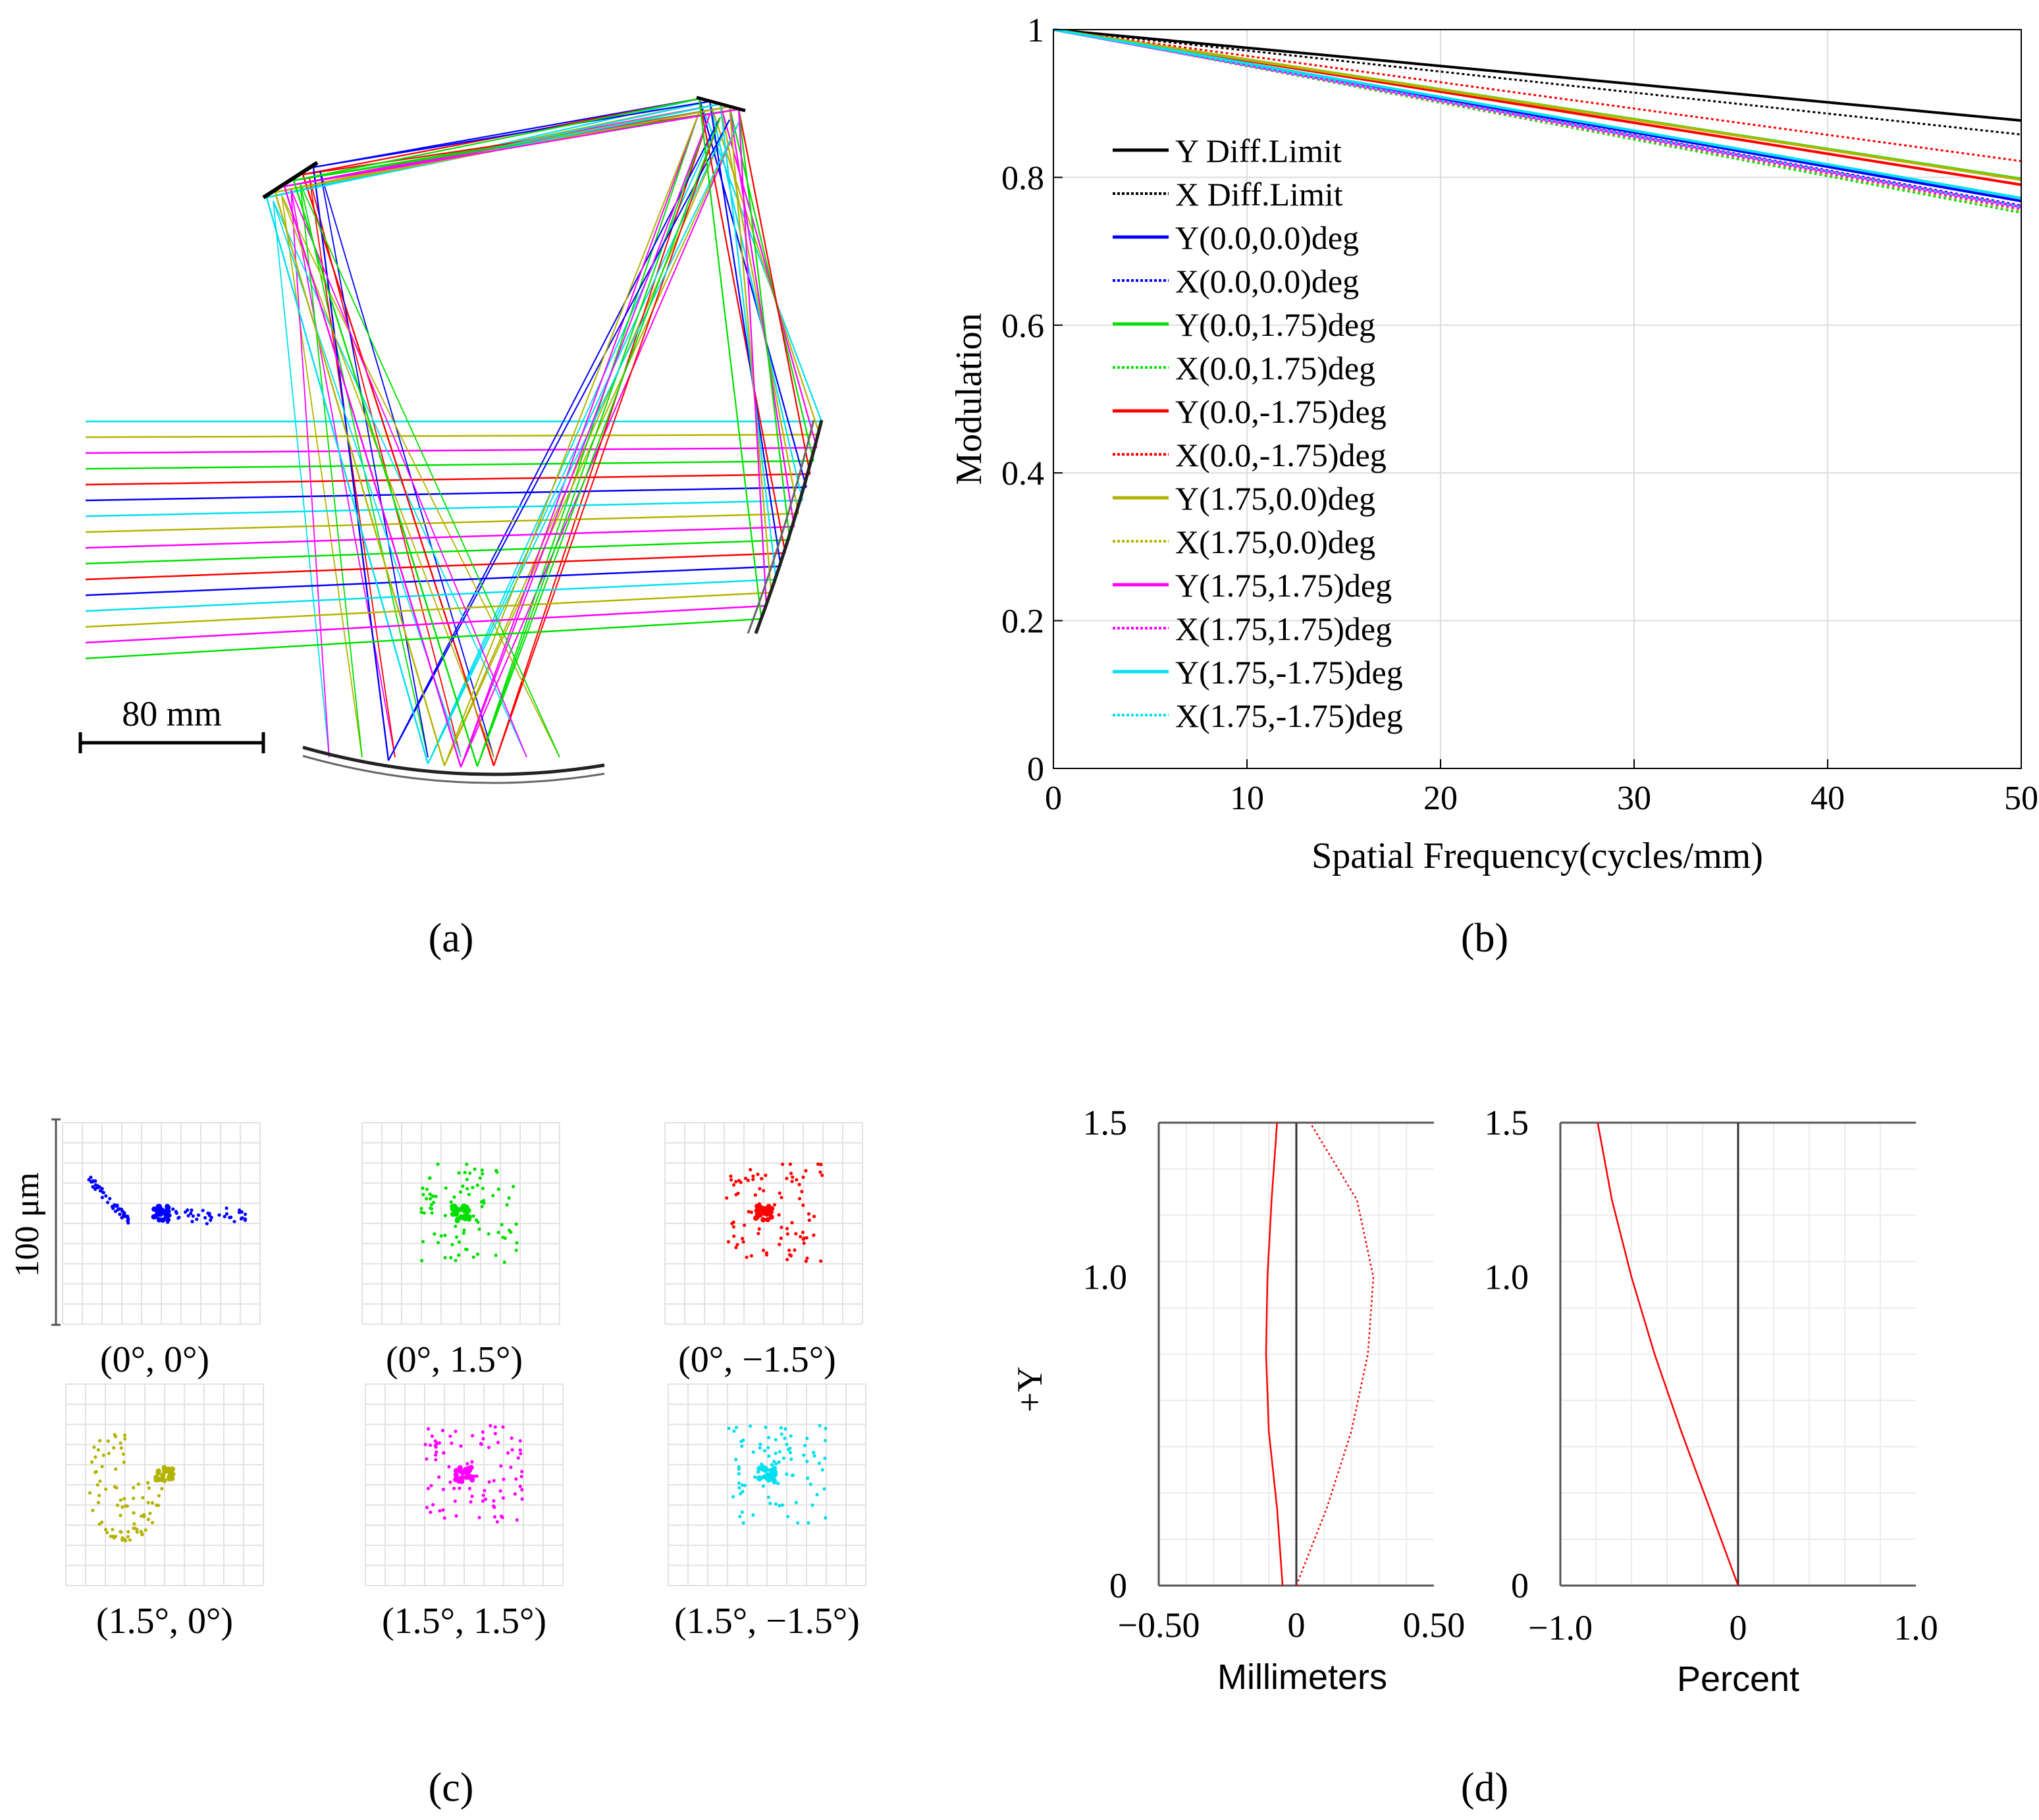 Image resolution: width=2039 pixels, height=1820 pixels. Describe the element at coordinates (164, 1621) in the screenshot. I see `spot-label: (1.5°, 0°)` at that location.